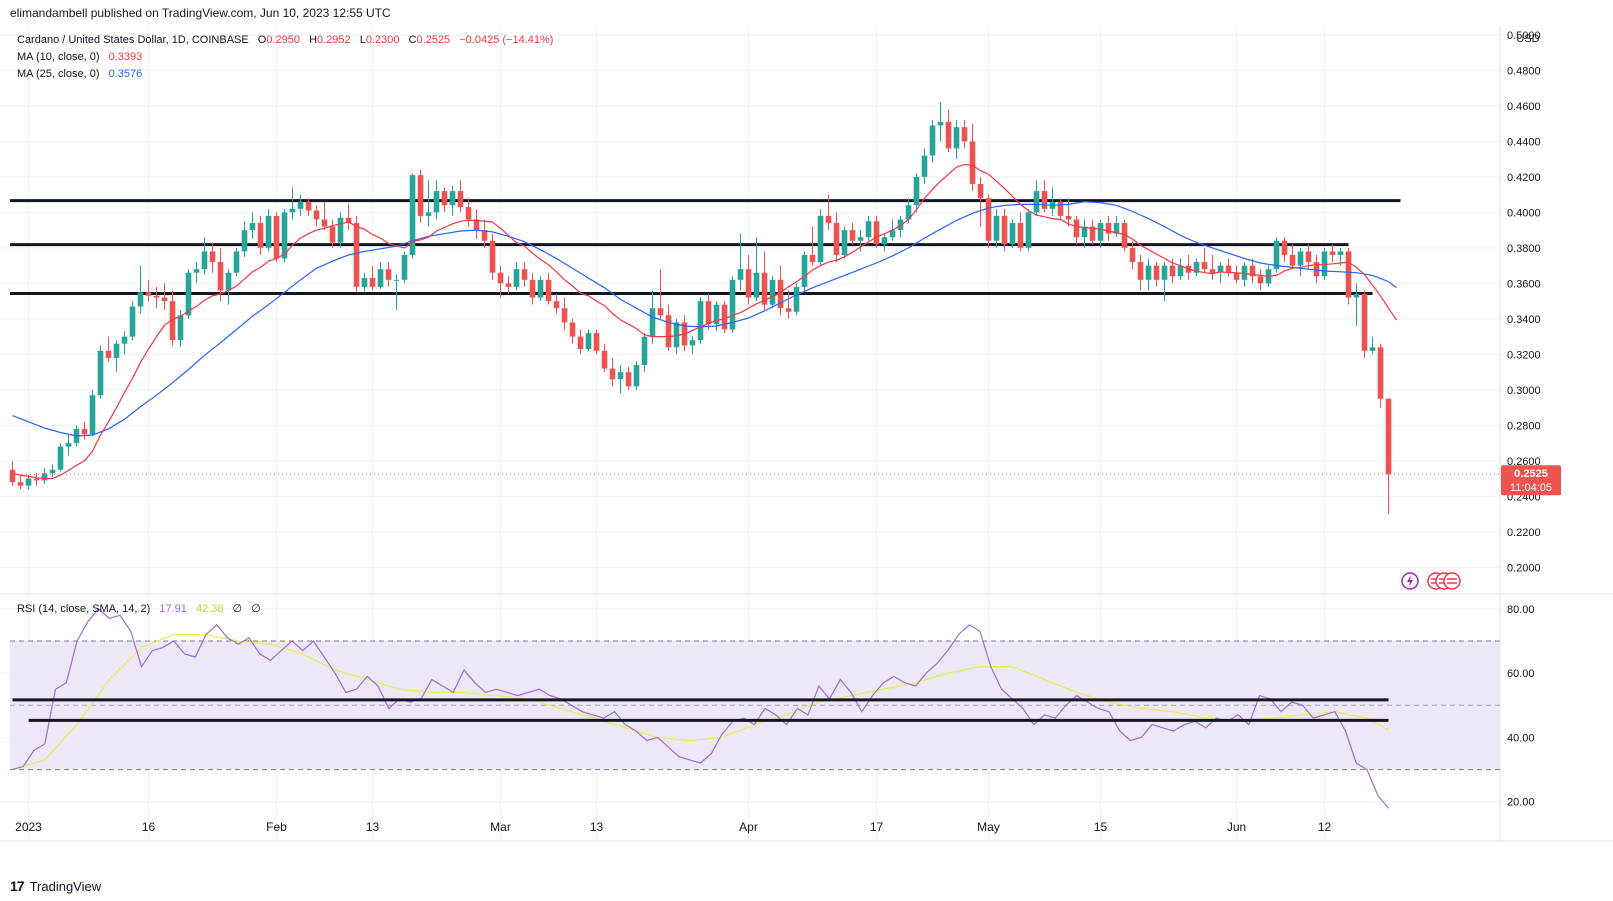 This screenshot has height=901, width=1613. I want to click on rsi-tick-label: 20.00, so click(1521, 803).